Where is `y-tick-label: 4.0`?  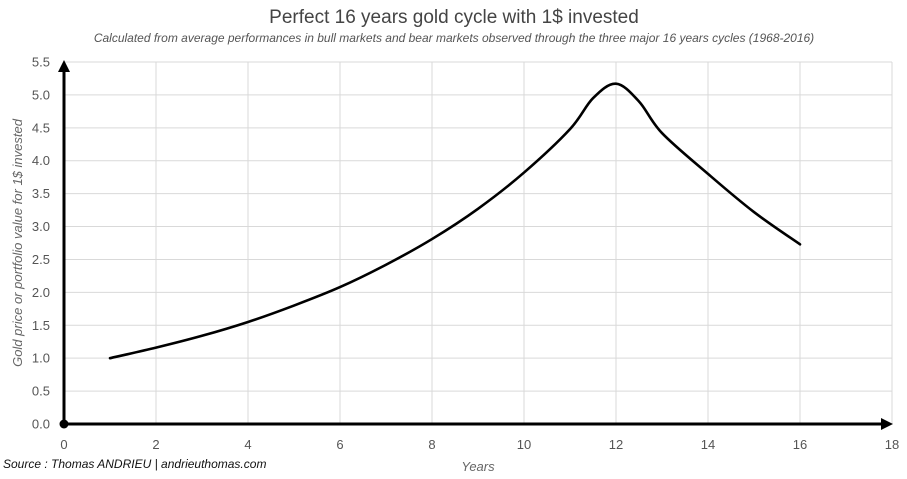 y-tick-label: 4.0 is located at coordinates (41, 160).